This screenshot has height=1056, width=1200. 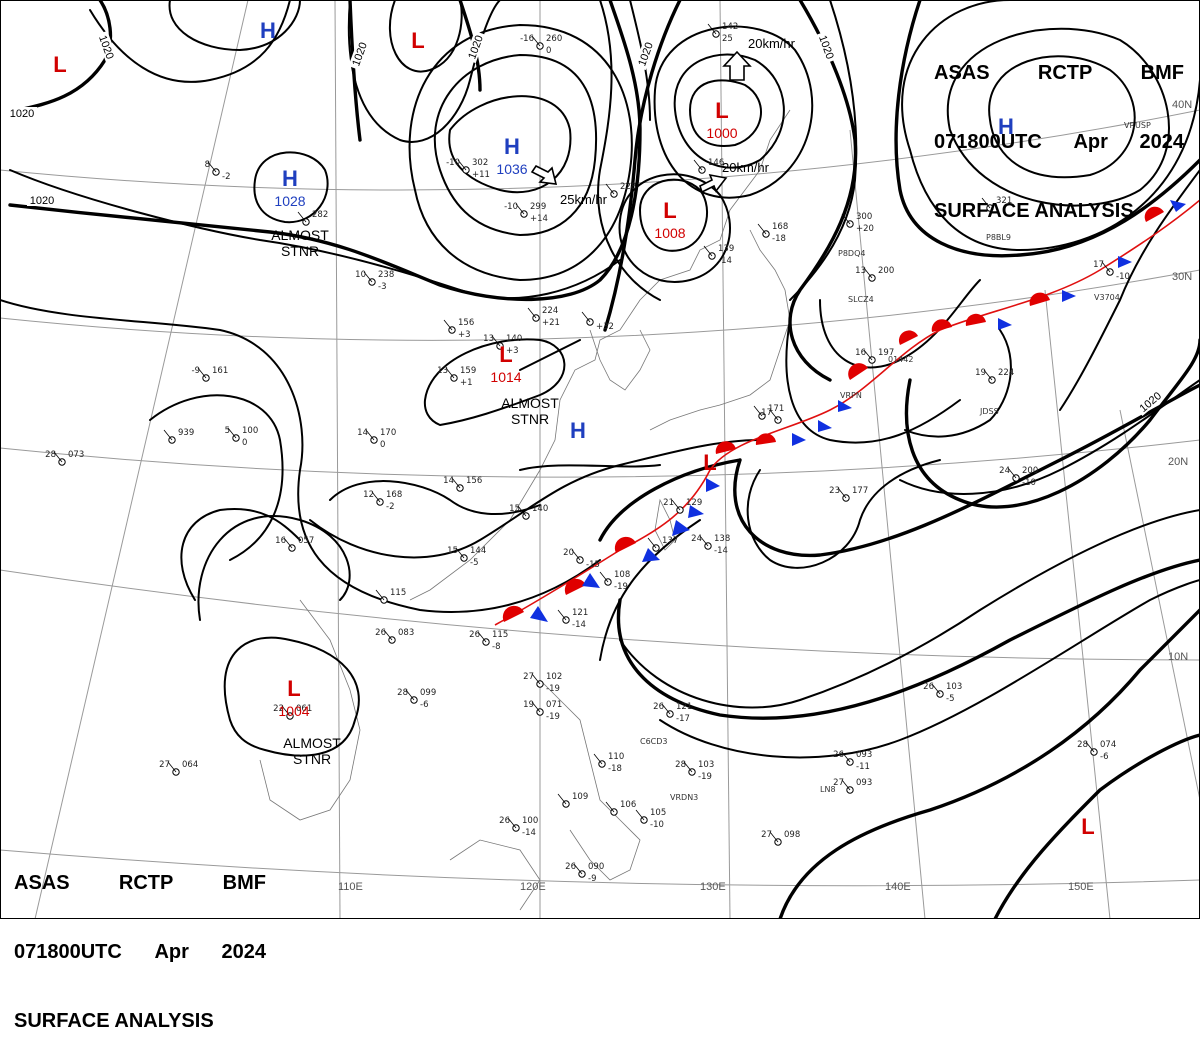 What do you see at coordinates (300, 243) in the screenshot?
I see `almost-stationary-note: ALMOST STNR` at bounding box center [300, 243].